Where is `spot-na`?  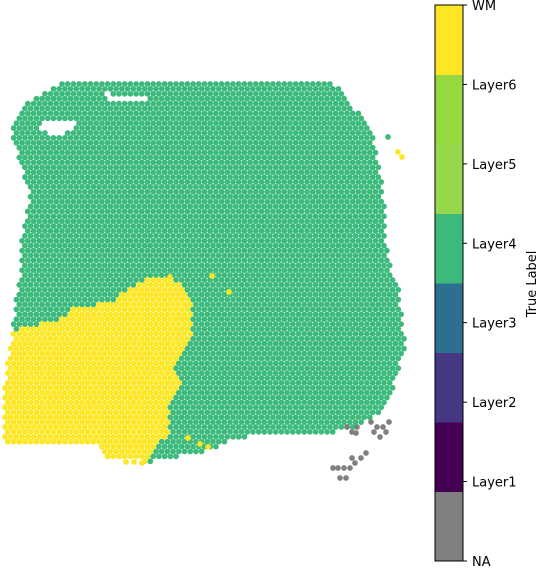 spot-na is located at coordinates (333, 468).